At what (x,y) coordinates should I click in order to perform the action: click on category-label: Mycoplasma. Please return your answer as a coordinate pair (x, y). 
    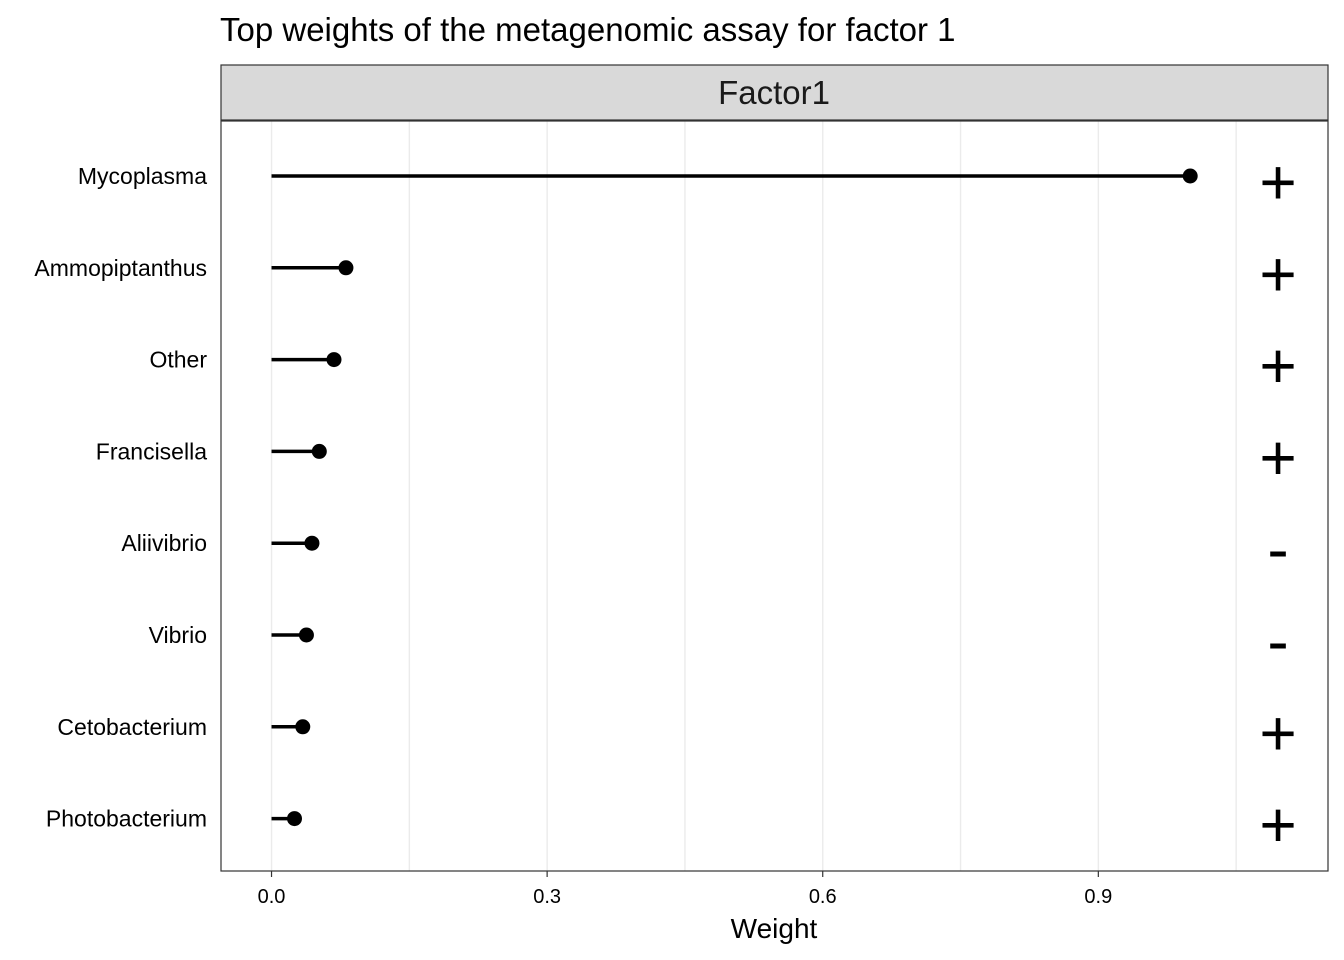
    Looking at the image, I should click on (142, 176).